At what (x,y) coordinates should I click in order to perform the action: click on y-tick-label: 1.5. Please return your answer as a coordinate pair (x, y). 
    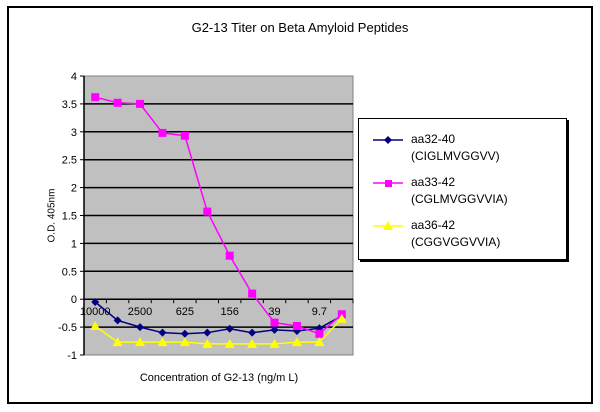
    Looking at the image, I should click on (69, 217).